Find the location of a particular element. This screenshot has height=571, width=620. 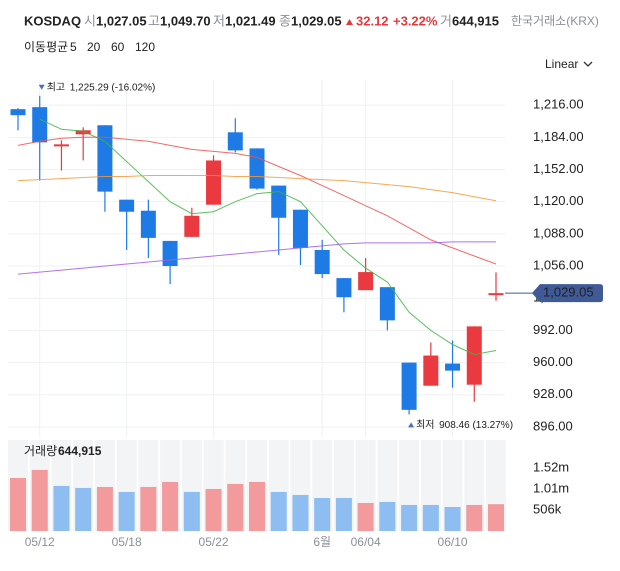

volume-tick-label: 506k is located at coordinates (547, 508).